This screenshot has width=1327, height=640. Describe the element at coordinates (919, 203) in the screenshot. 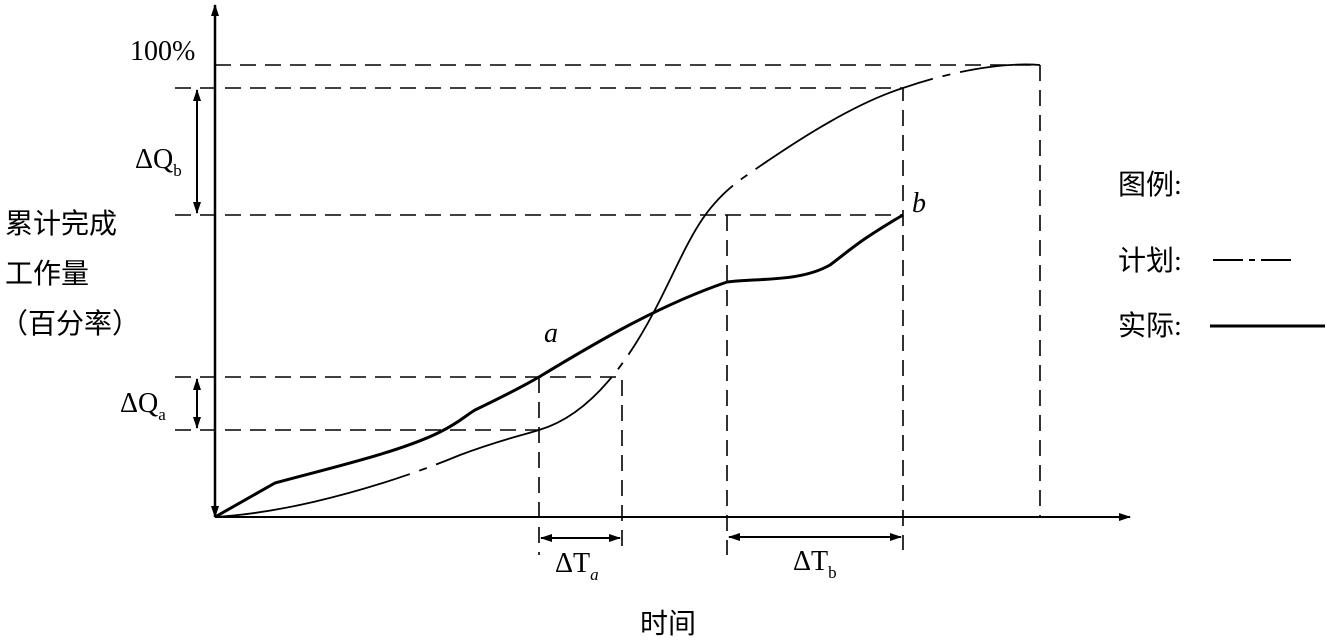

I see `point-label: b` at that location.